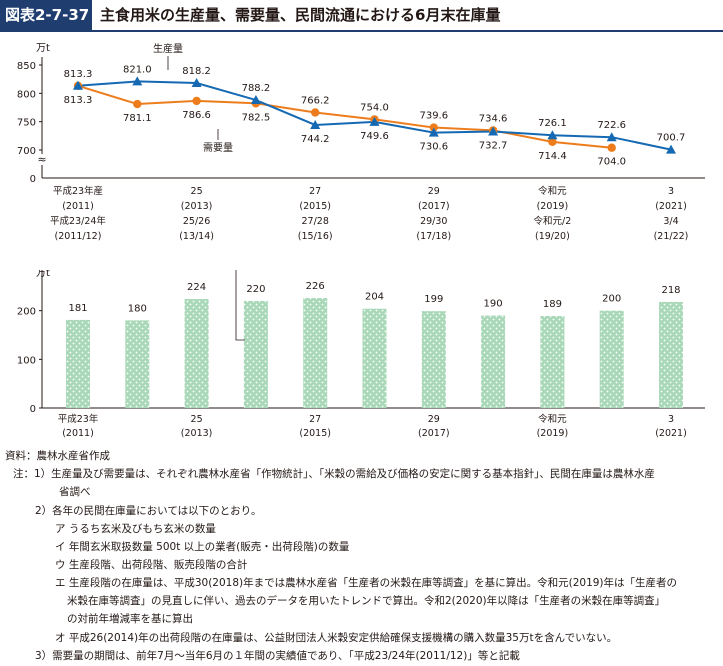 The image size is (723, 666). I want to click on production-data-label: 788.2, so click(256, 88).